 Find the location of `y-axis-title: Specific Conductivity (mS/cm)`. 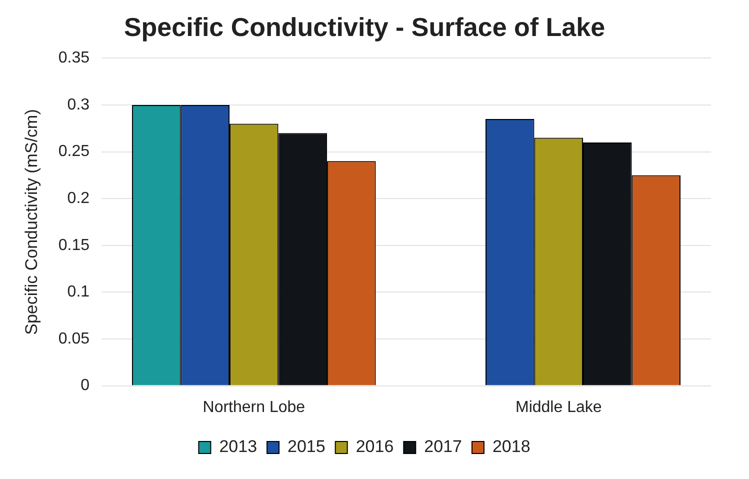

y-axis-title: Specific Conductivity (mS/cm) is located at coordinates (31, 222).